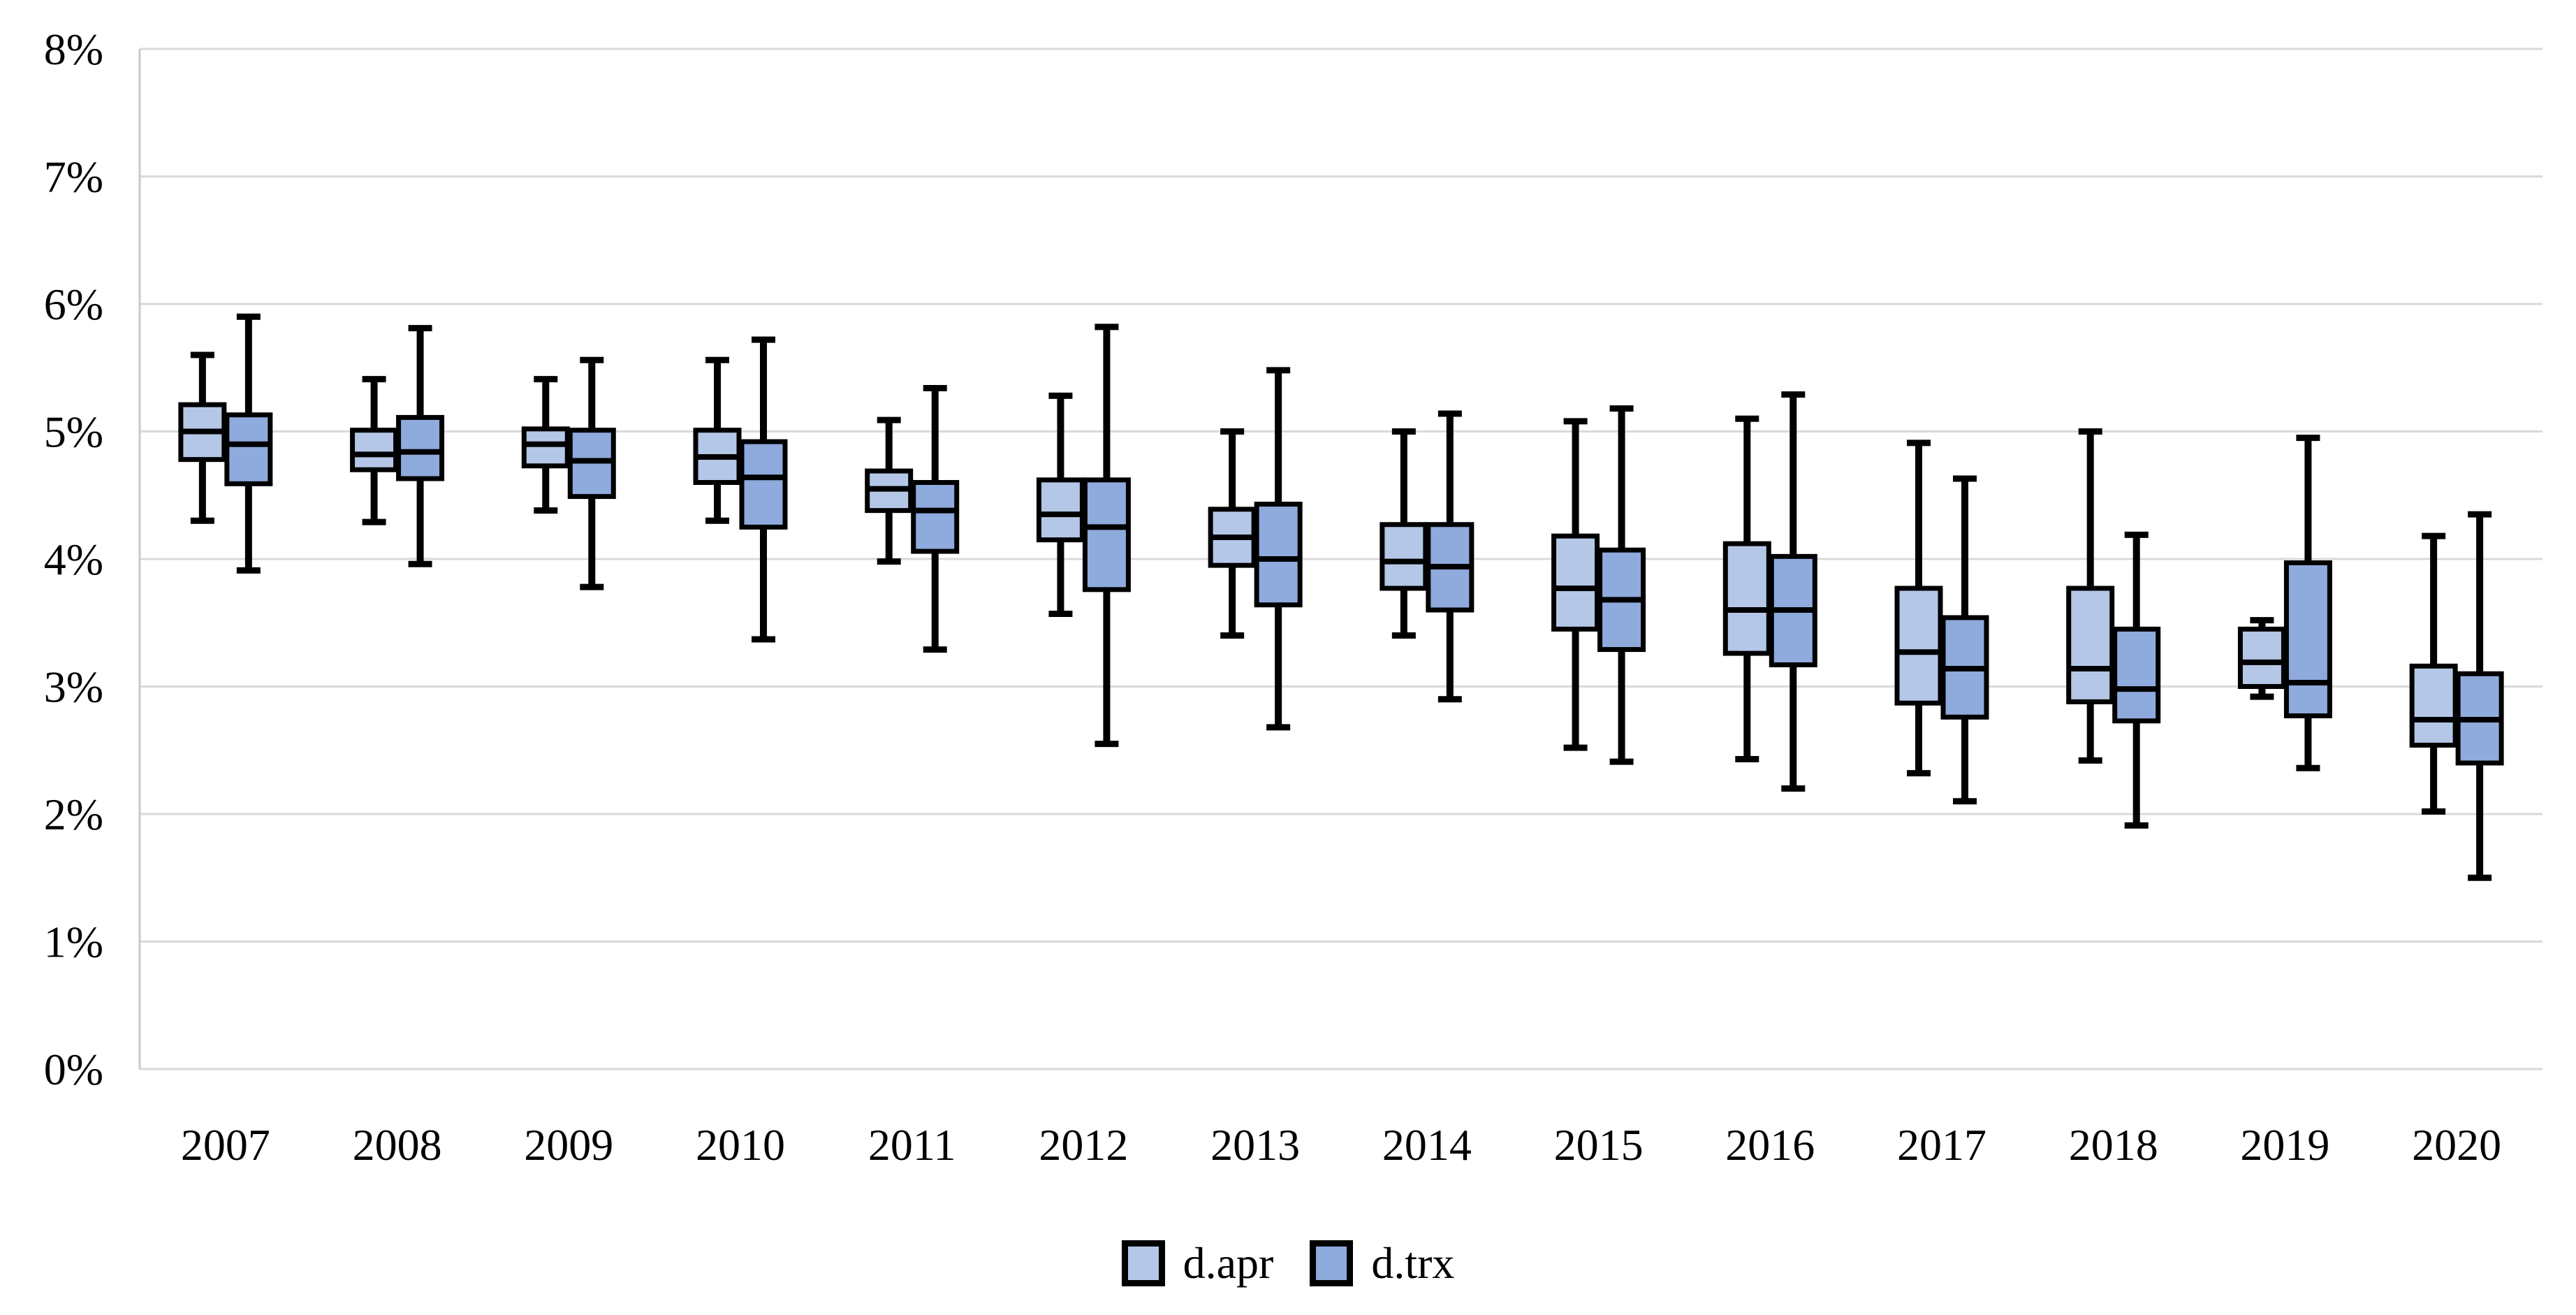 This screenshot has height=1315, width=2576. Describe the element at coordinates (1228, 1263) in the screenshot. I see `legend-label-dapr: d.apr` at that location.